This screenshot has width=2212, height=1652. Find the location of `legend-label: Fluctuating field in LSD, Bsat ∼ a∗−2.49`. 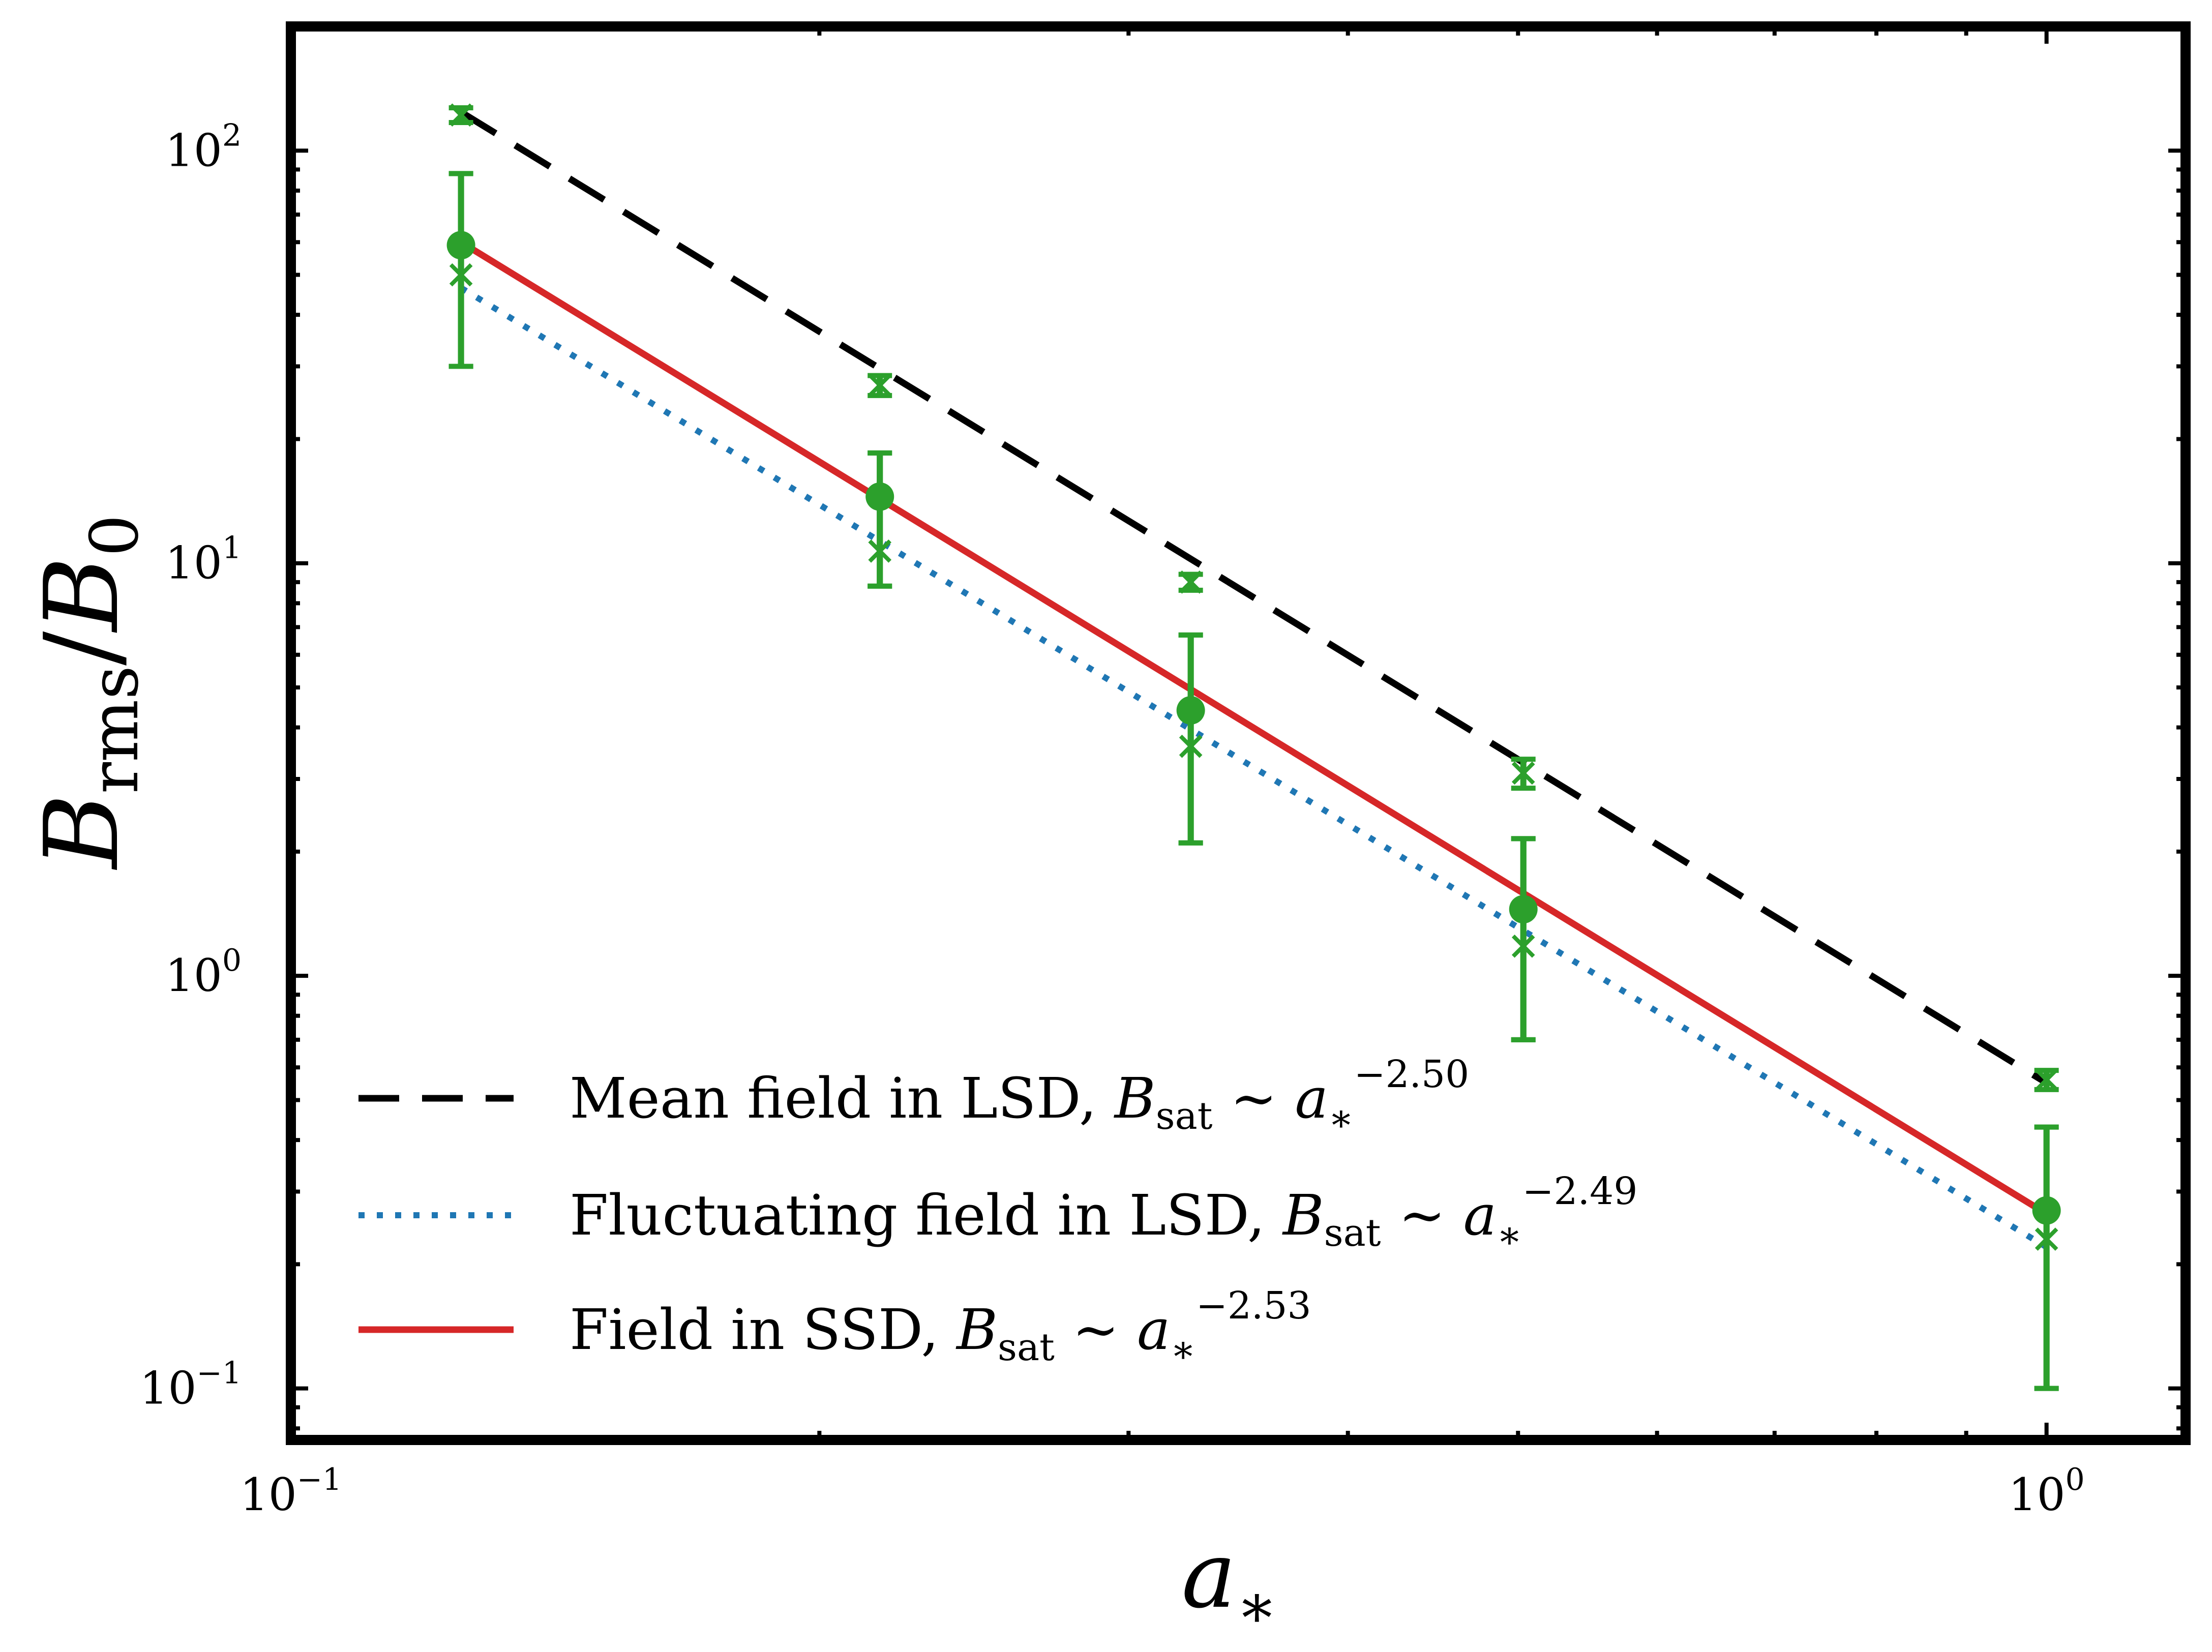

legend-label: Fluctuating field in LSD, Bsat ∼ a∗−2.49 is located at coordinates (1103, 1213).